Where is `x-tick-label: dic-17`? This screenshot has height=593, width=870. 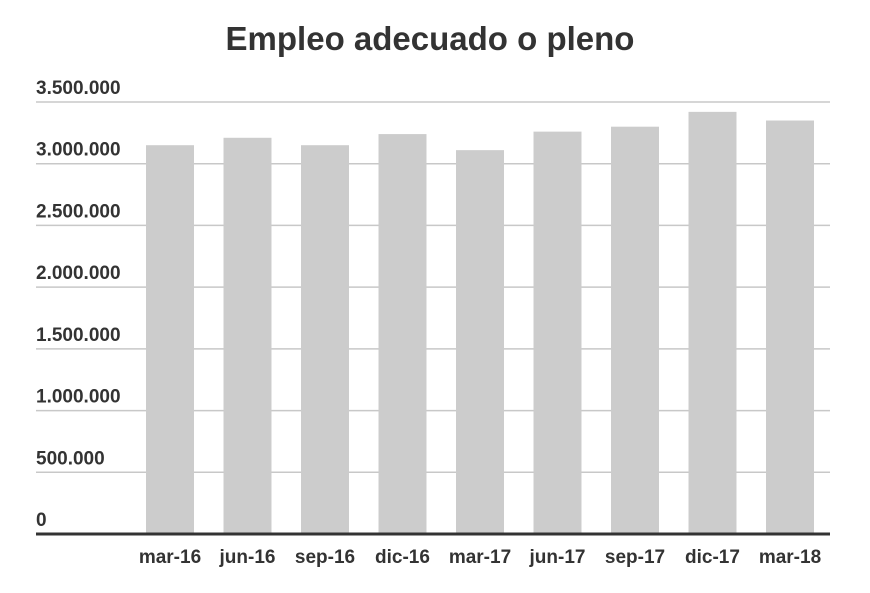
x-tick-label: dic-17 is located at coordinates (712, 557).